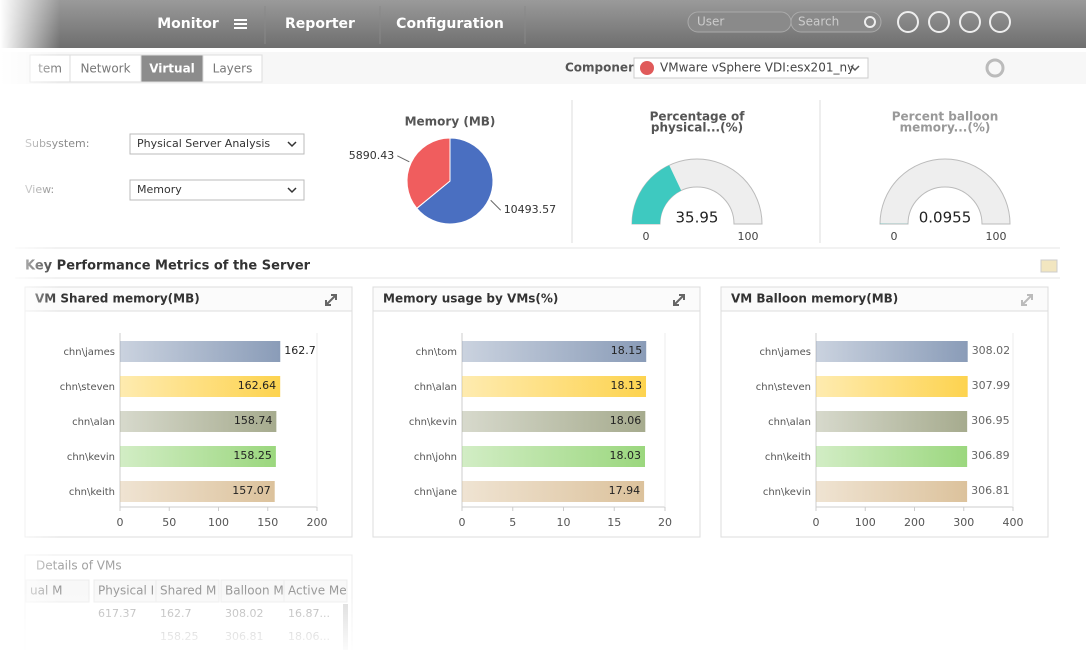 This screenshot has width=1086, height=654. I want to click on x-tick-label: 50, so click(169, 522).